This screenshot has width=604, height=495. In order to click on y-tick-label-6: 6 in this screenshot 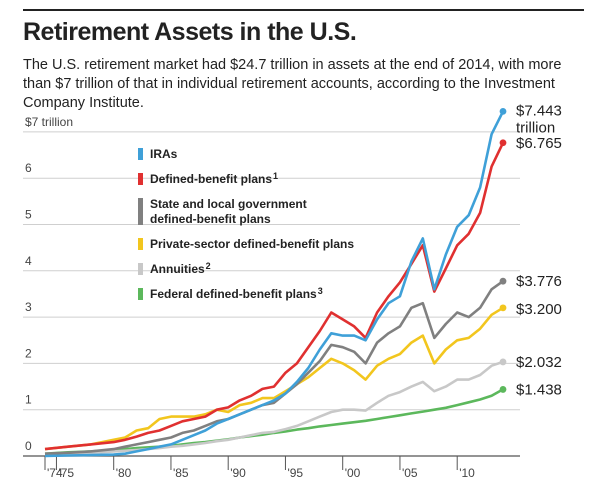, I will do `click(28, 168)`.